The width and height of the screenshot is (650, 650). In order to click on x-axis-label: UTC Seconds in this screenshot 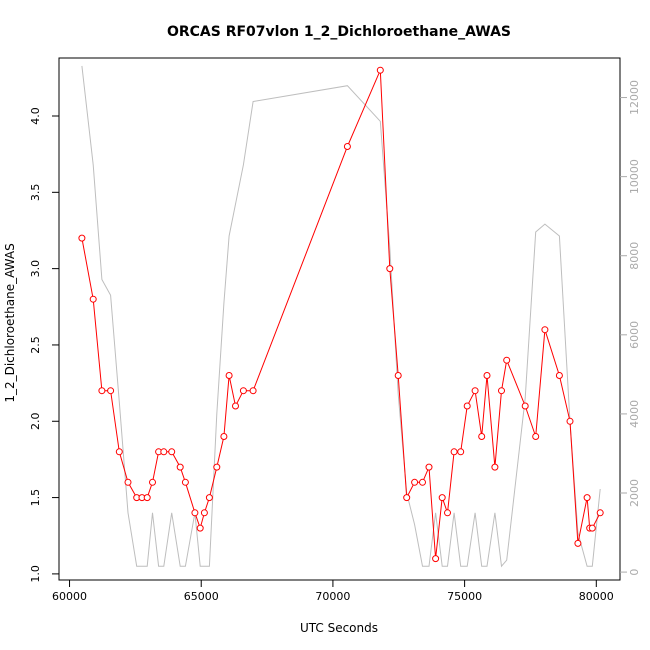, I will do `click(339, 628)`.